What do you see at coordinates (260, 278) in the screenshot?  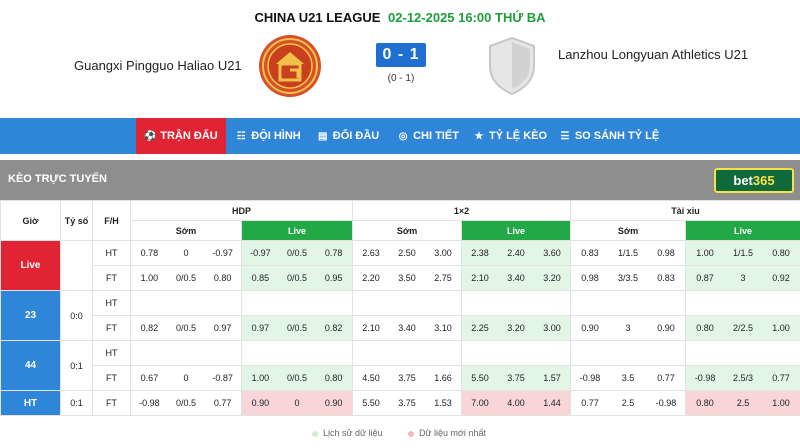 I see `odds-value: 0.85` at bounding box center [260, 278].